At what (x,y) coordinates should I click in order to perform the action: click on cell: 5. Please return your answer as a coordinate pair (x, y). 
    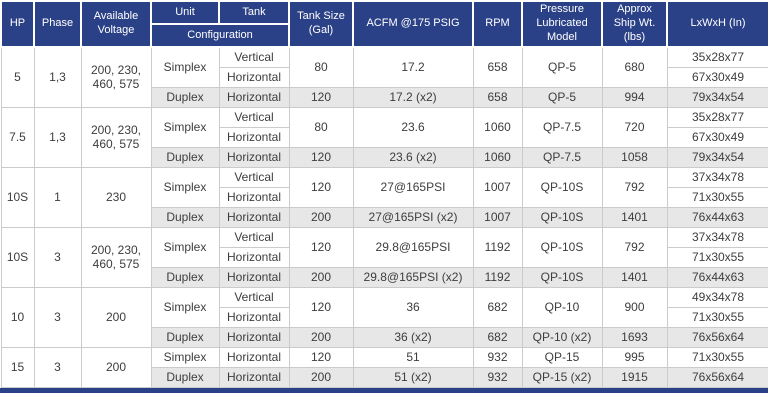
    Looking at the image, I should click on (17, 77).